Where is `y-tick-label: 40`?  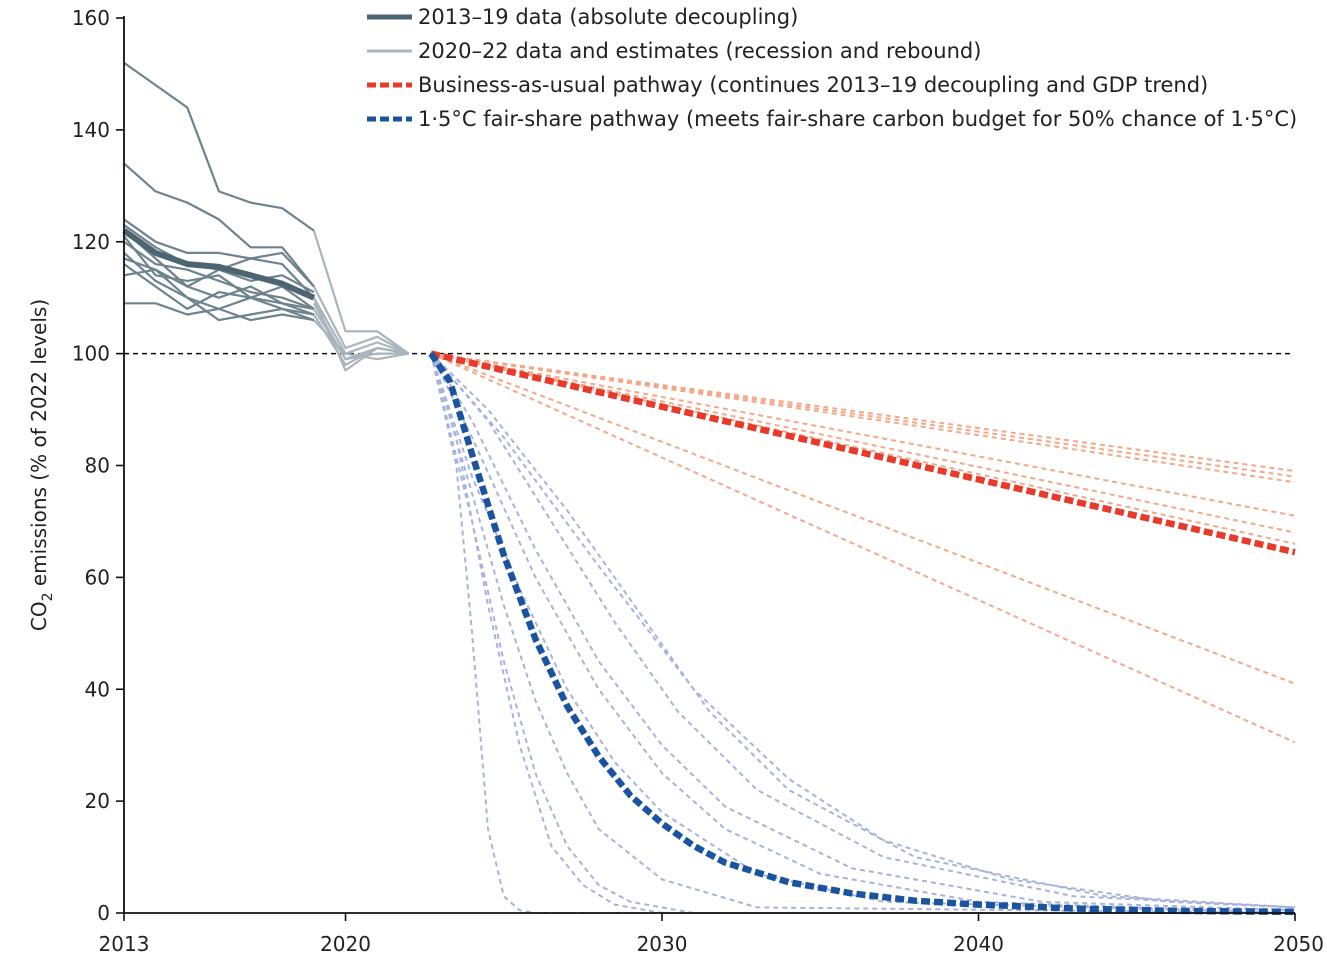 y-tick-label: 40 is located at coordinates (97, 689).